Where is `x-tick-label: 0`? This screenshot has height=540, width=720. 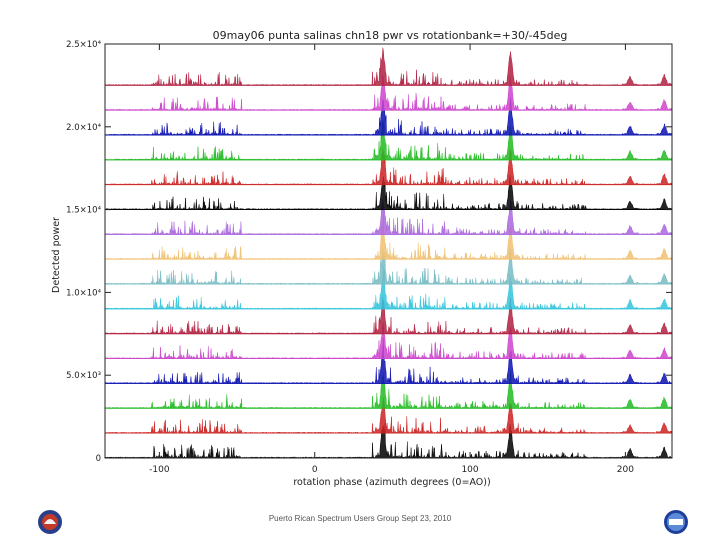
x-tick-label: 0 is located at coordinates (315, 470).